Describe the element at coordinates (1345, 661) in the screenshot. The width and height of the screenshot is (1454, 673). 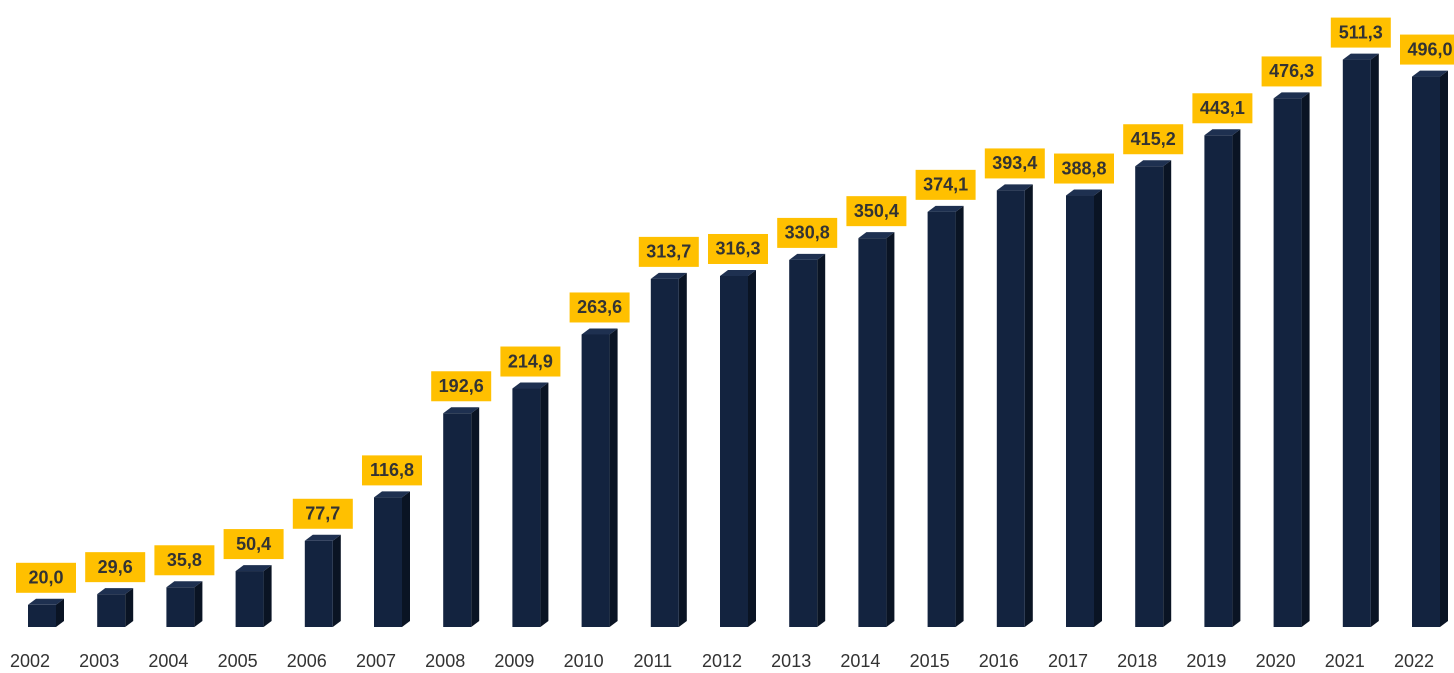
I see `x-tick-label: 2021` at that location.